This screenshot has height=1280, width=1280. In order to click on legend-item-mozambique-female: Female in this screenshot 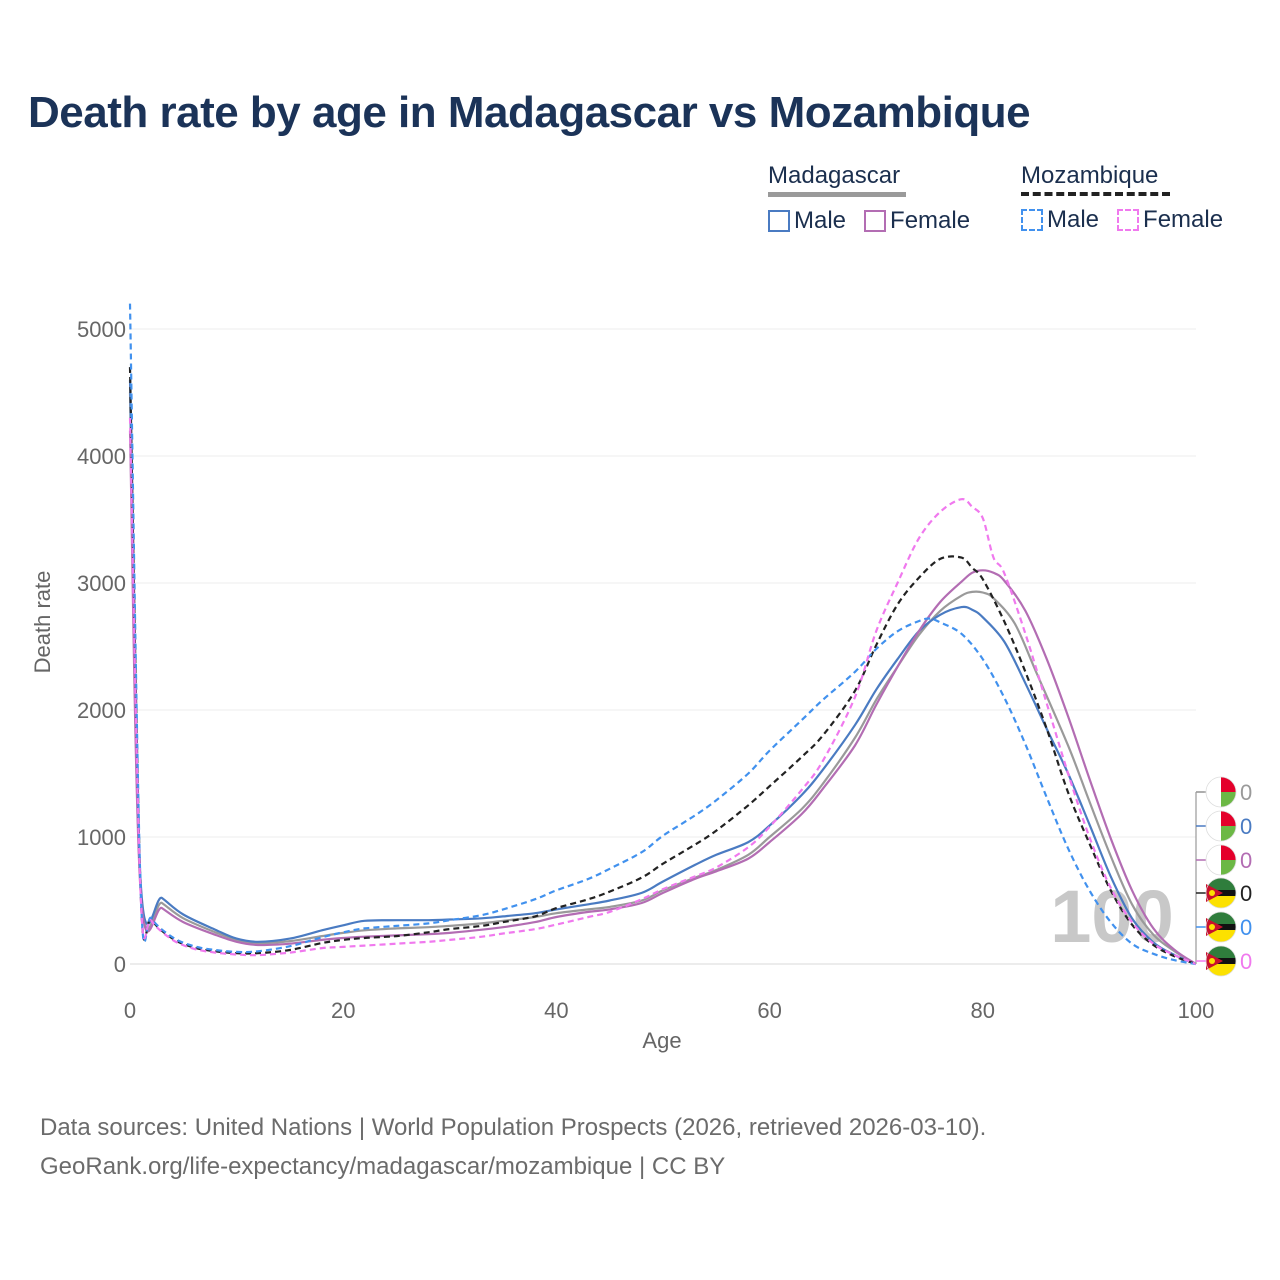, I will do `click(1170, 220)`.